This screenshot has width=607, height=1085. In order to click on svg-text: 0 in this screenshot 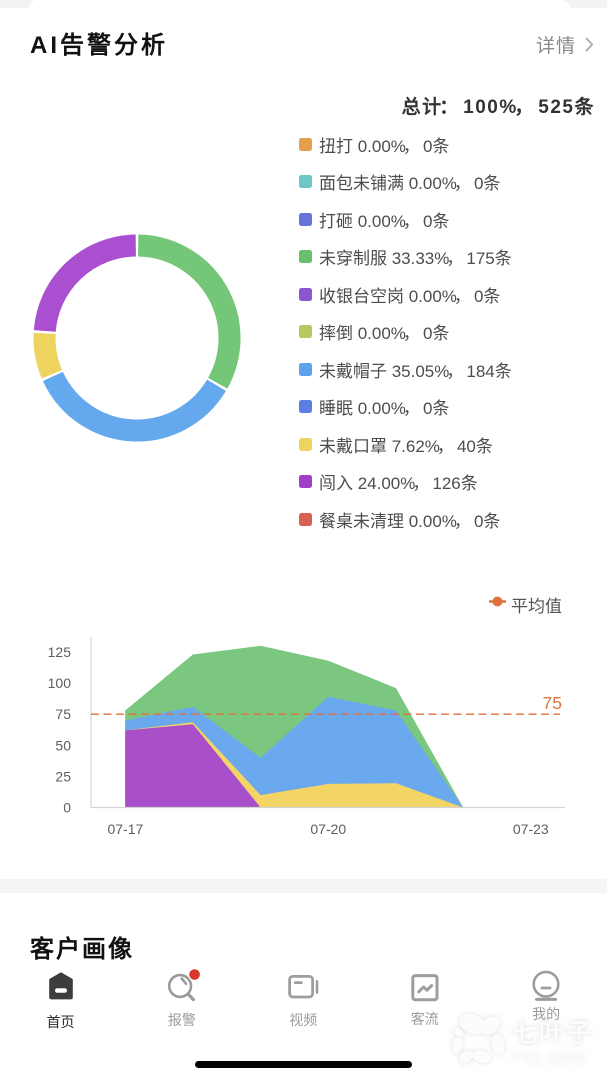, I will do `click(67, 808)`.